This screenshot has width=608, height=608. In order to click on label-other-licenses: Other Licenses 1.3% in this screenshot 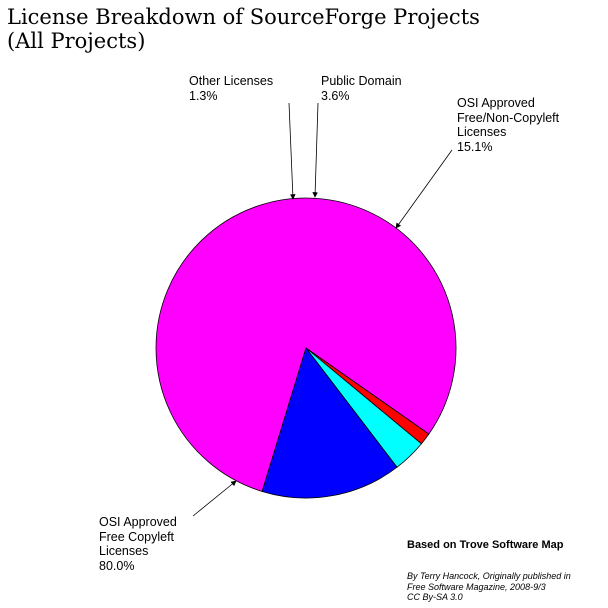, I will do `click(231, 88)`.